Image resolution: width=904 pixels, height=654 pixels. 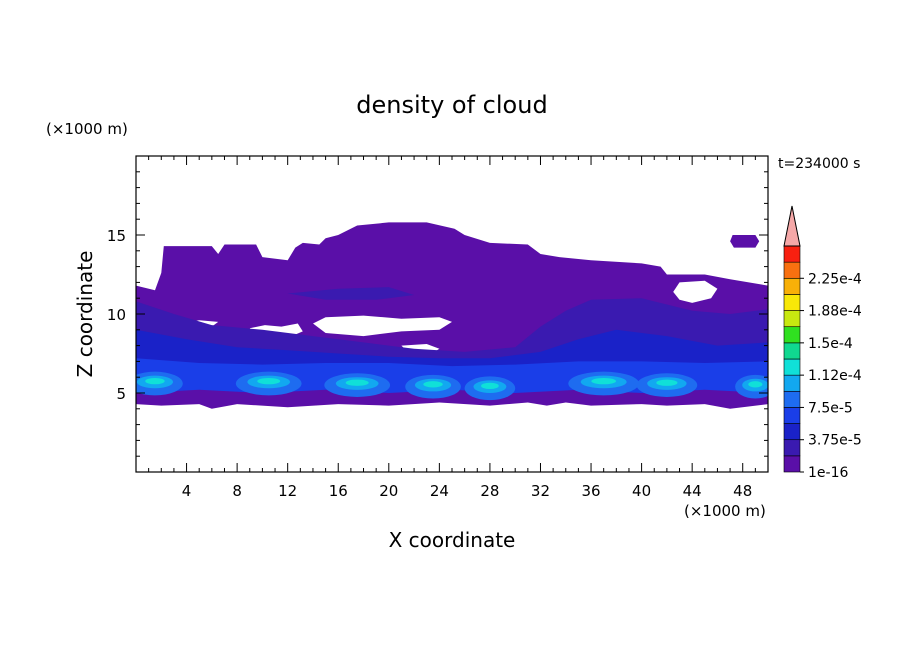 What do you see at coordinates (451, 105) in the screenshot?
I see `chart-title: density of cloud` at bounding box center [451, 105].